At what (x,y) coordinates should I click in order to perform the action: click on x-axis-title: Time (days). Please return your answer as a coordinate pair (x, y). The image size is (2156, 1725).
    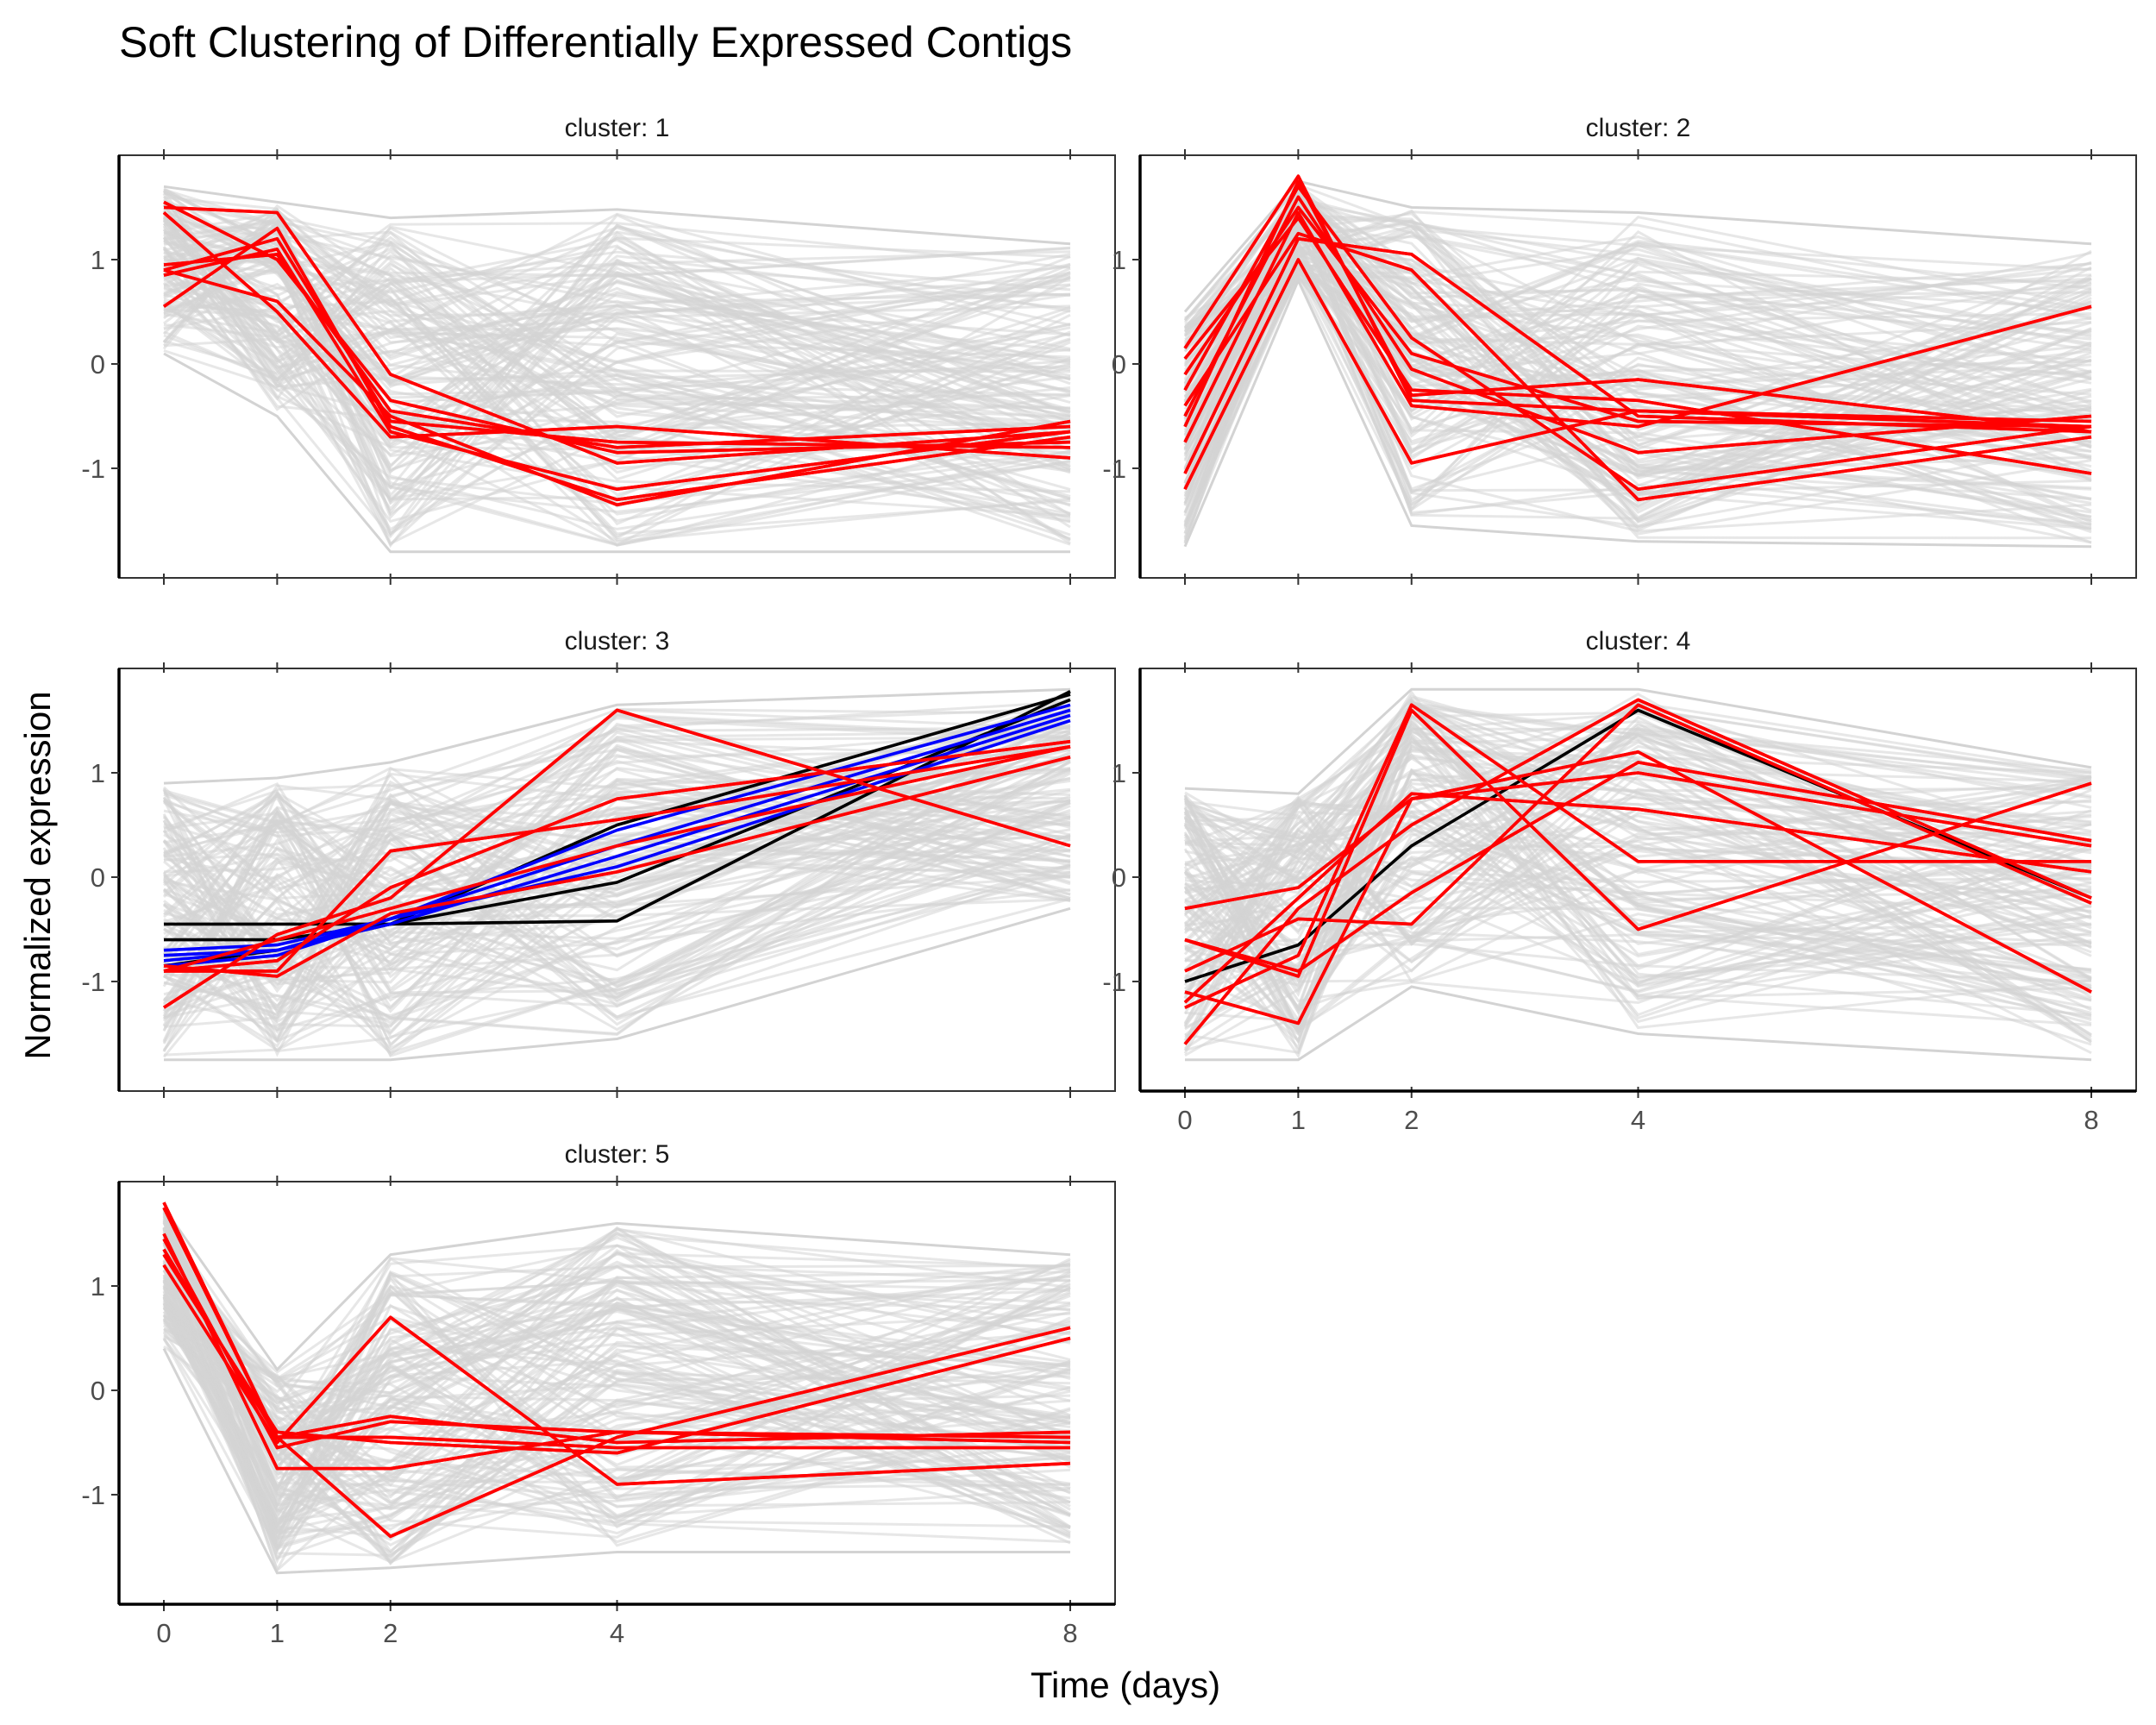
    Looking at the image, I should click on (1125, 1685).